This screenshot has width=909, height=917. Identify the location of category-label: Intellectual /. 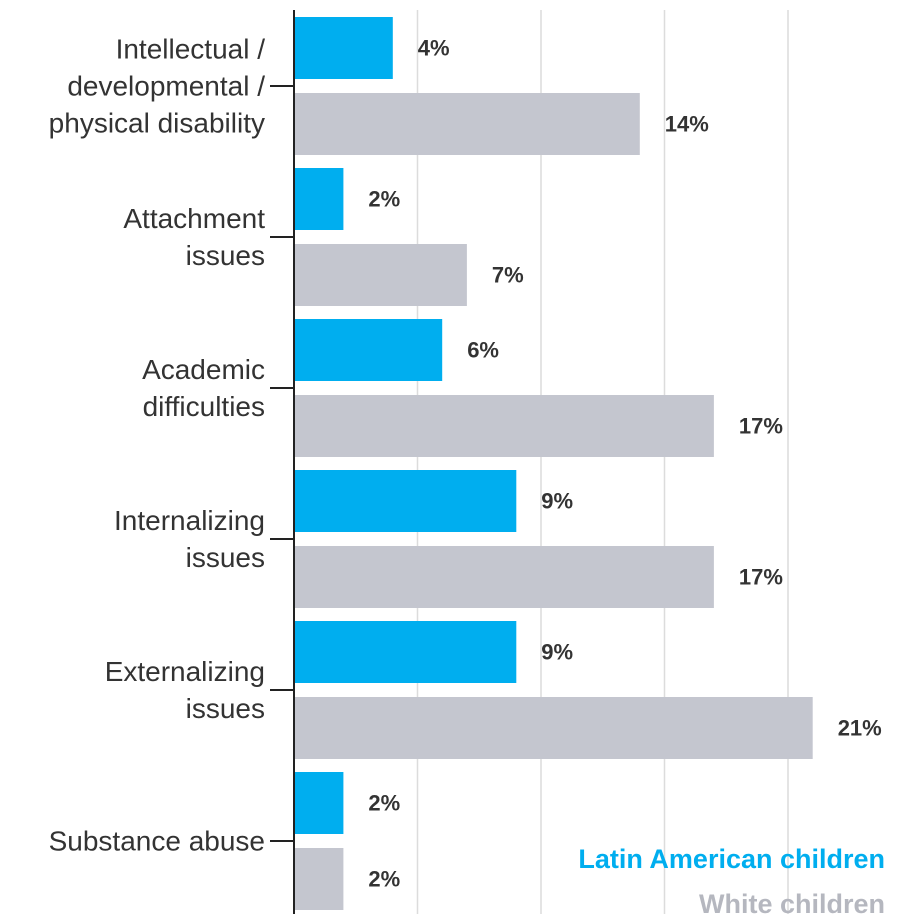
(191, 49).